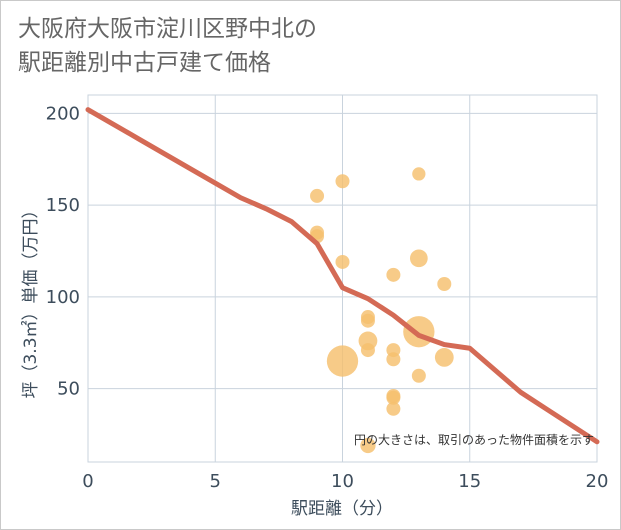 This screenshot has width=621, height=530. Describe the element at coordinates (87, 481) in the screenshot. I see `x-tick-label: 0` at that location.